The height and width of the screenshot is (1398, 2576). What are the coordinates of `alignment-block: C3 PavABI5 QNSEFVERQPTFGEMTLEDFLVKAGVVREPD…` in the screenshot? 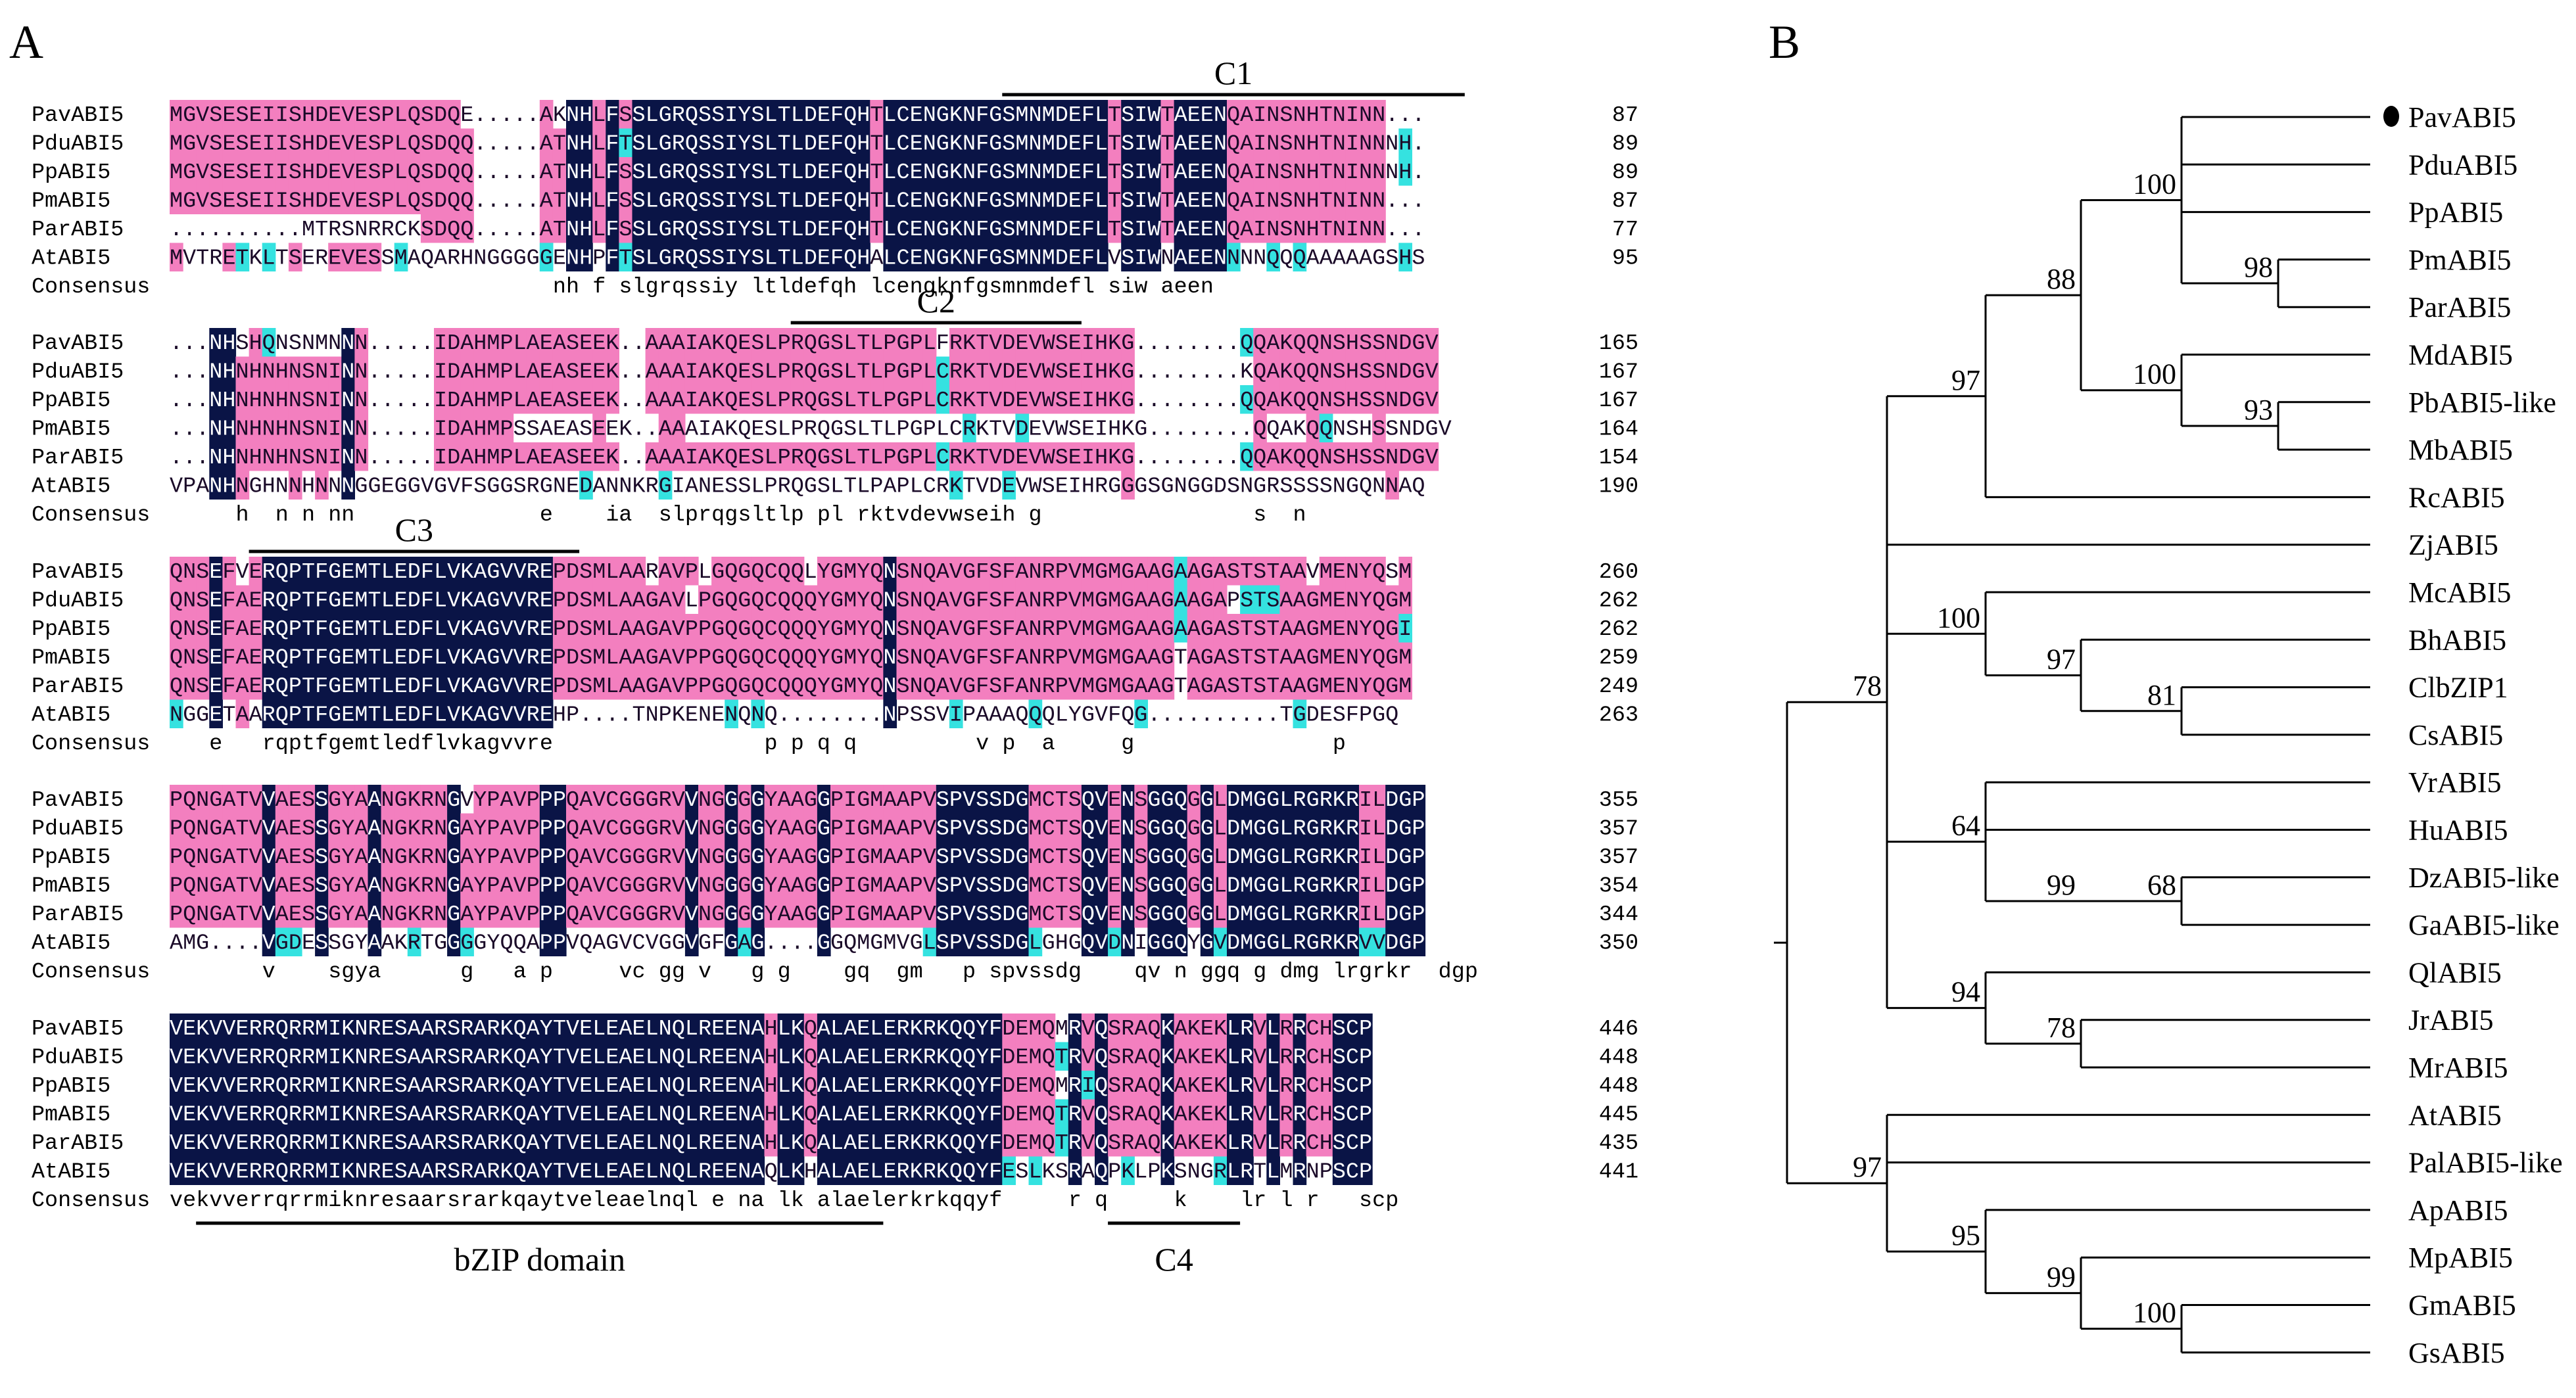 It's located at (835, 634).